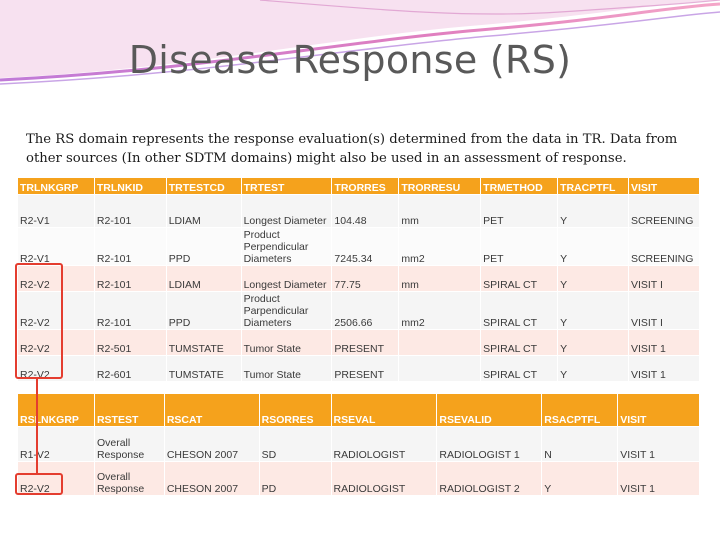 The height and width of the screenshot is (540, 720). What do you see at coordinates (365, 278) in the screenshot?
I see `table-cell: 77.75` at bounding box center [365, 278].